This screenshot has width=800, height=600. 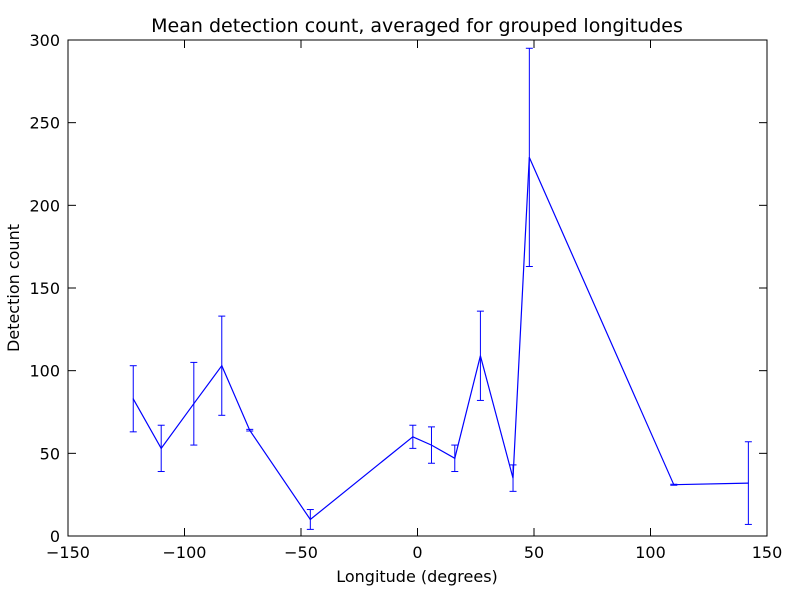 I want to click on x-tick-label: 50, so click(x=534, y=552).